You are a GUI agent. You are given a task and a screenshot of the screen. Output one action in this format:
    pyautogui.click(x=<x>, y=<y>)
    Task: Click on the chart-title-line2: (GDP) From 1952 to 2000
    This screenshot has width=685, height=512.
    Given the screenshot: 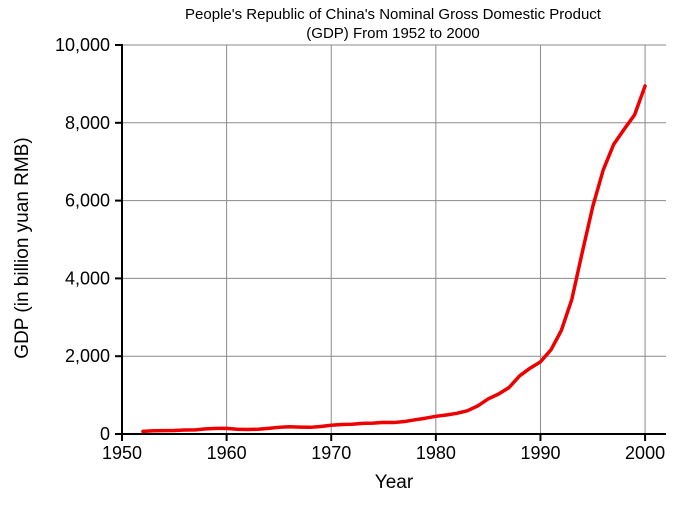 What is the action you would take?
    pyautogui.click(x=392, y=33)
    